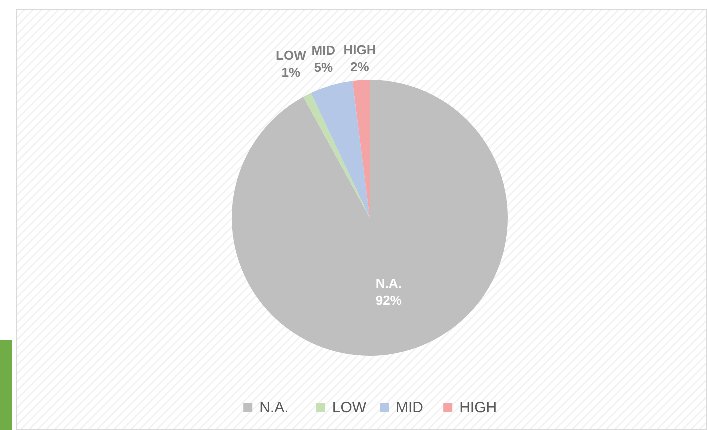 The height and width of the screenshot is (430, 707). I want to click on data-label: 2%, so click(360, 66).